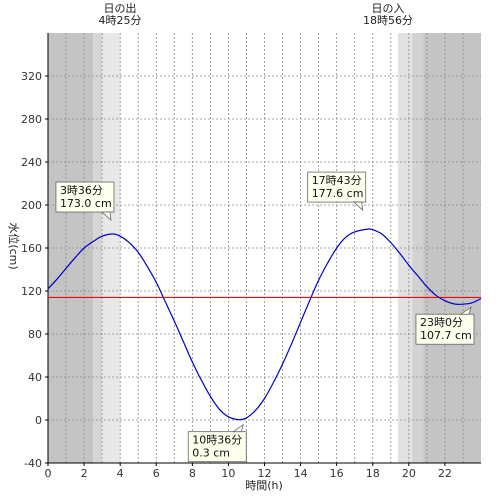 The height and width of the screenshot is (496, 496). I want to click on y-axis-title: 水位(cm), so click(14, 245).